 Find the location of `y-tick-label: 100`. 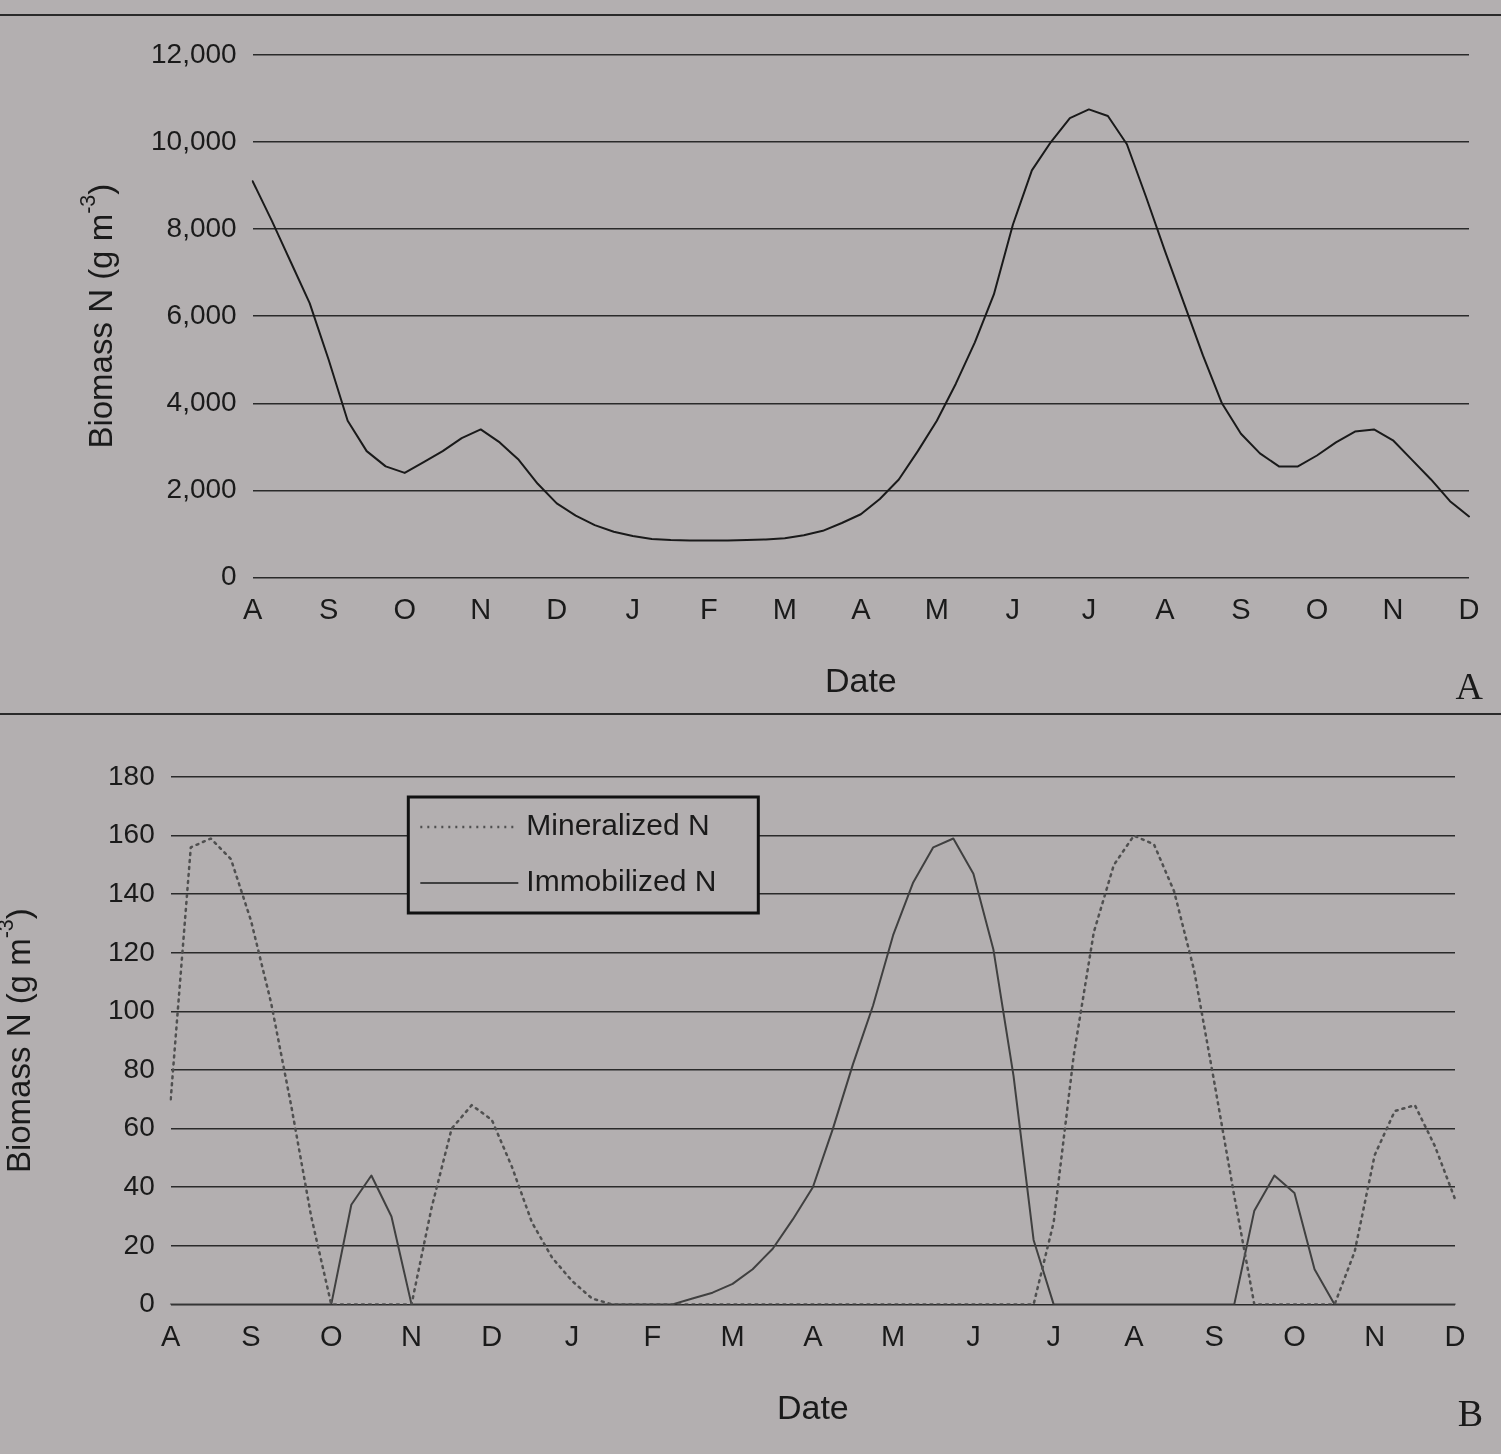

y-tick-label: 100 is located at coordinates (131, 1010).